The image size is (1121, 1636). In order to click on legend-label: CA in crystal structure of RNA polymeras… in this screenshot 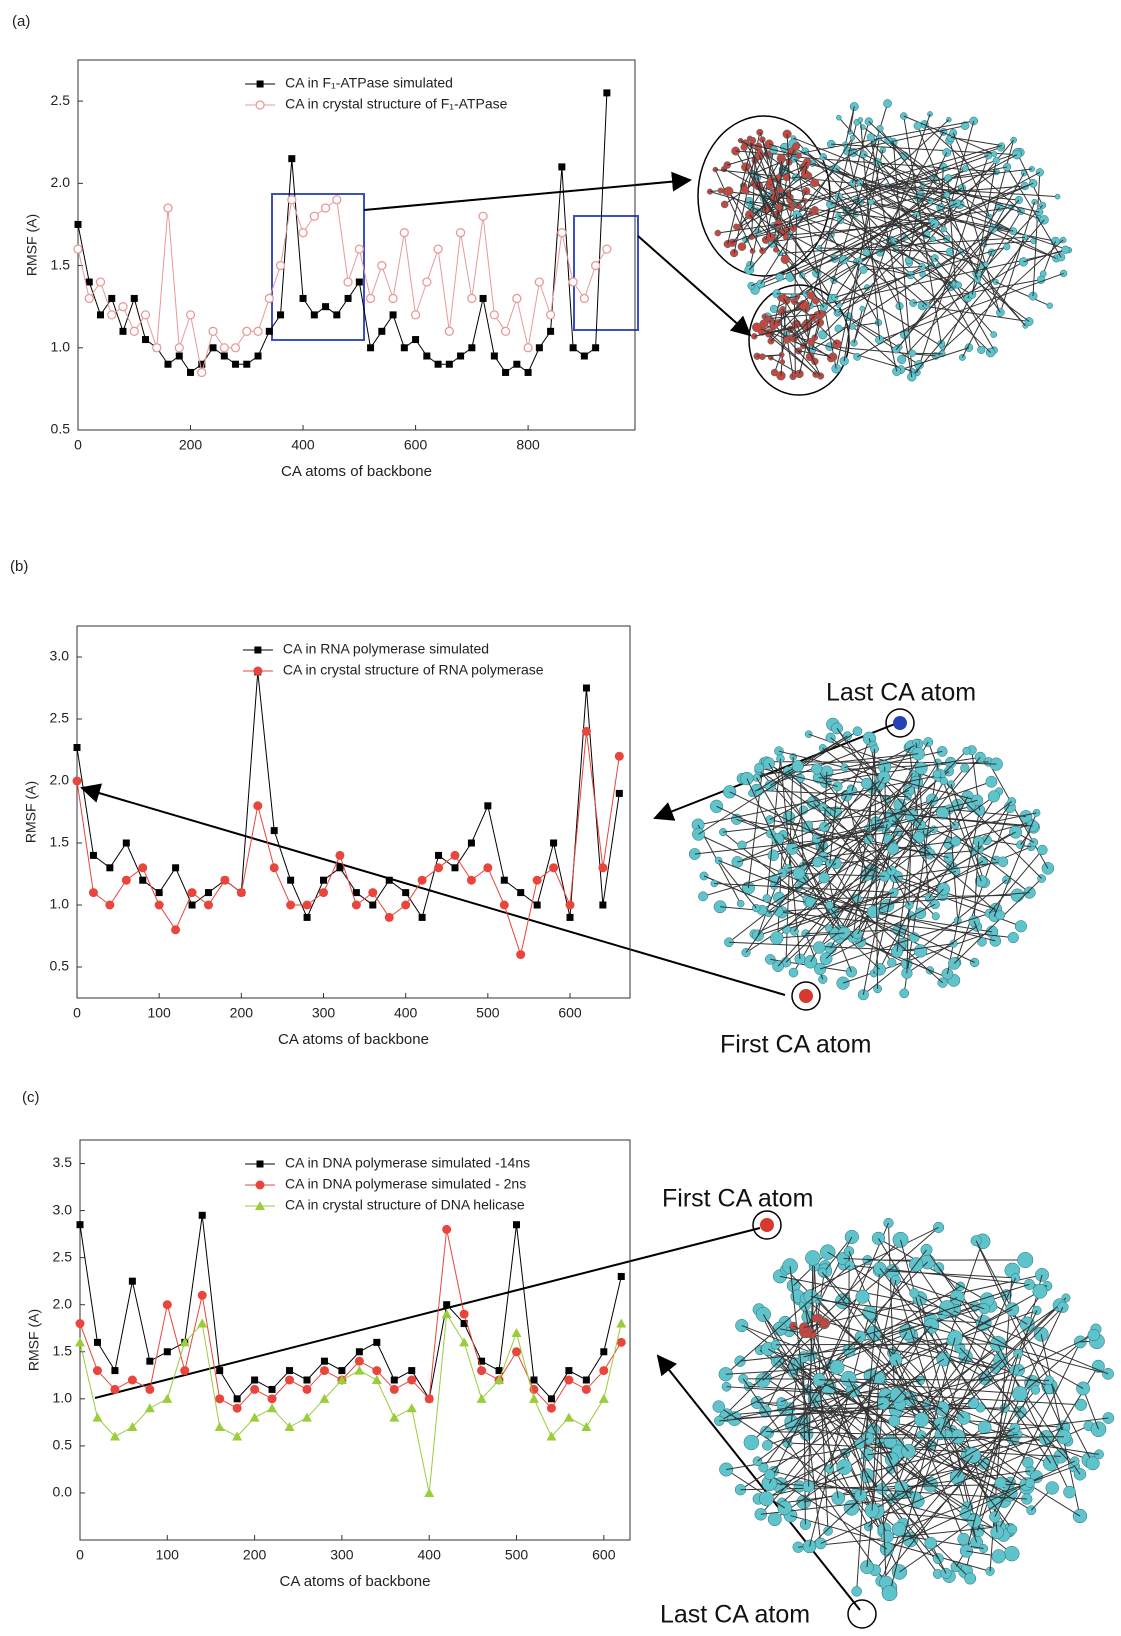, I will do `click(413, 670)`.